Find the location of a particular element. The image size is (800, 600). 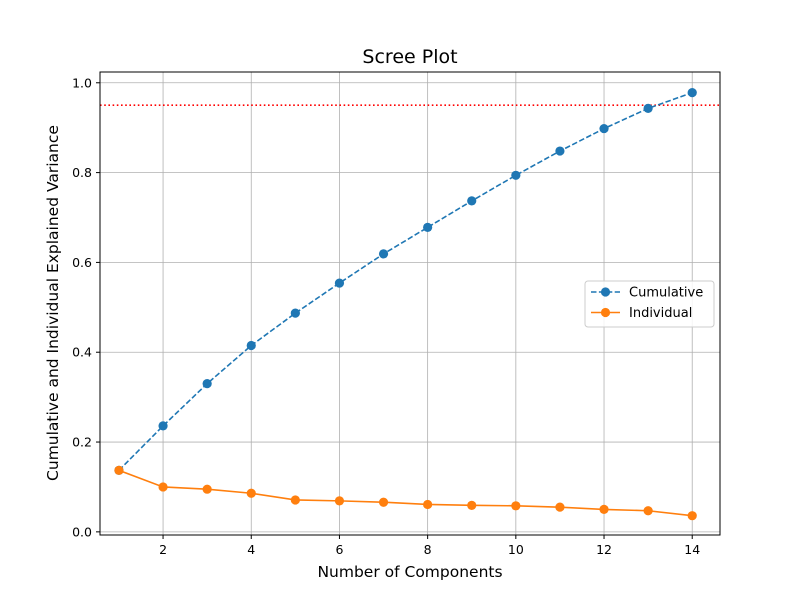

legend-individual-marker is located at coordinates (605, 312).